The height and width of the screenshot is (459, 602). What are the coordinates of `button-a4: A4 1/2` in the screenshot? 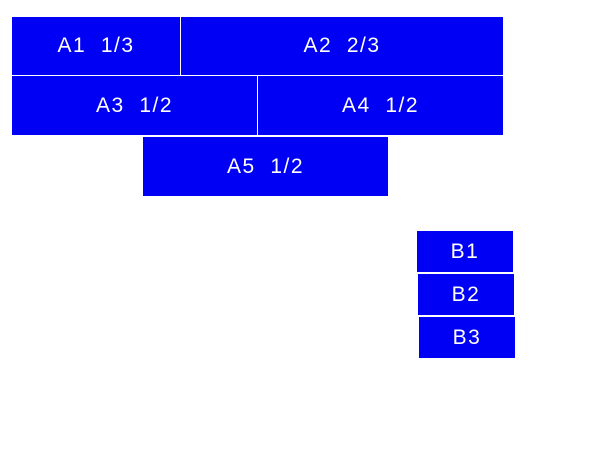 It's located at (380, 105).